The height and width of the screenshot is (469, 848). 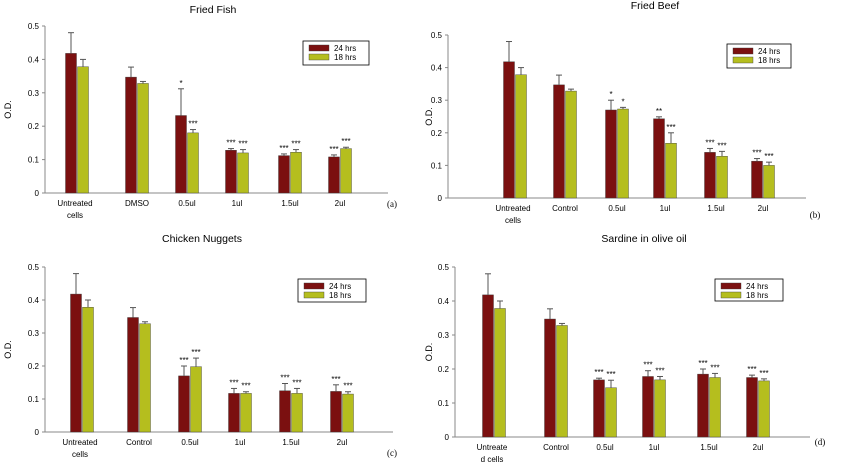 What do you see at coordinates (429, 116) in the screenshot?
I see `y-axis-label: O.D.` at bounding box center [429, 116].